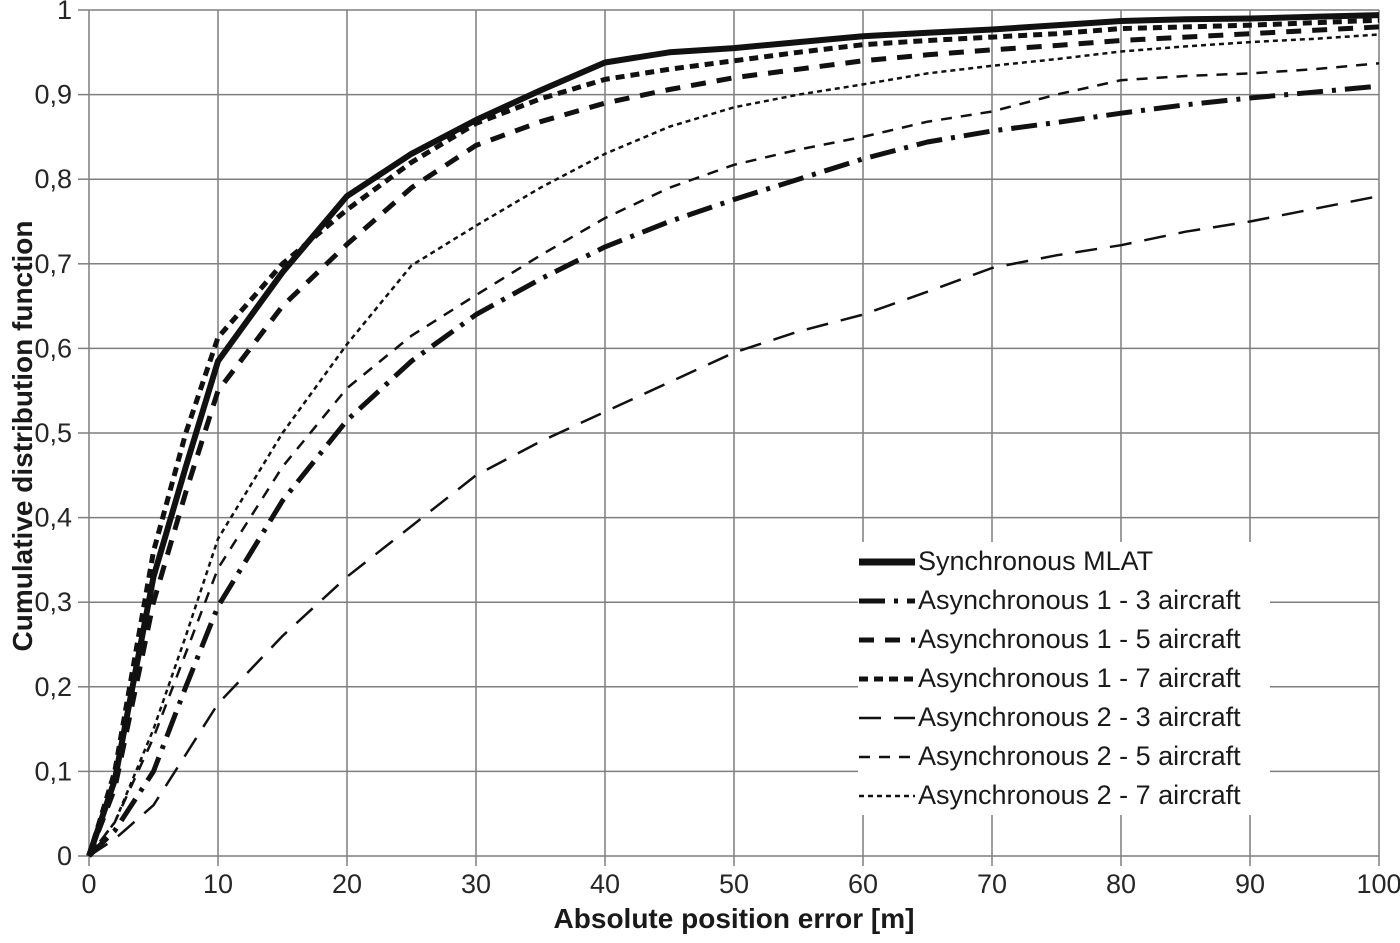  What do you see at coordinates (347, 884) in the screenshot?
I see `x-tick-label: 20` at bounding box center [347, 884].